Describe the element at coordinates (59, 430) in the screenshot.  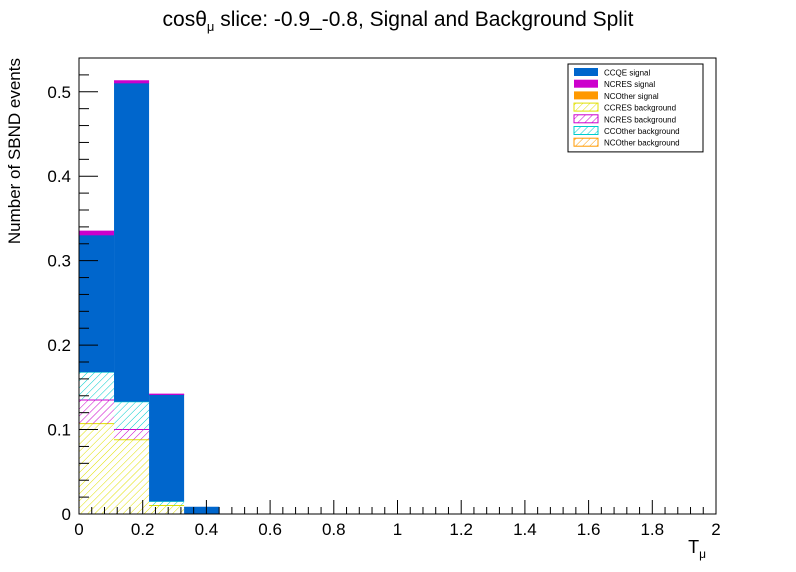
I see `y-tick-label: 0.1` at that location.